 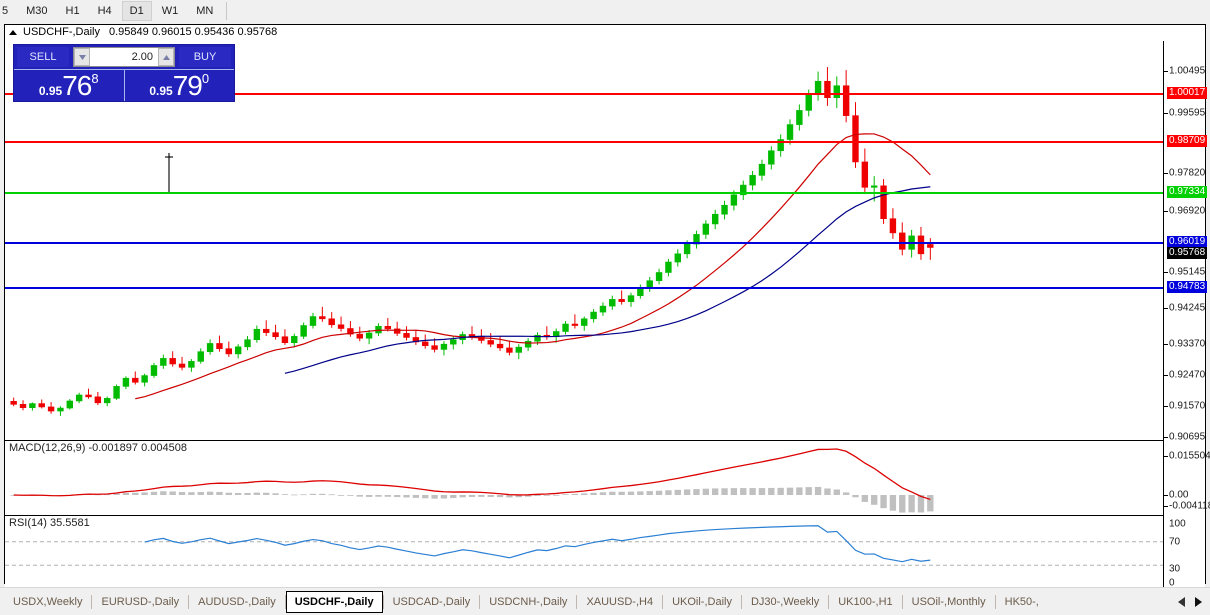 What do you see at coordinates (48, 601) in the screenshot?
I see `chart-tab-usdx-weekly: USDX,Weekly` at bounding box center [48, 601].